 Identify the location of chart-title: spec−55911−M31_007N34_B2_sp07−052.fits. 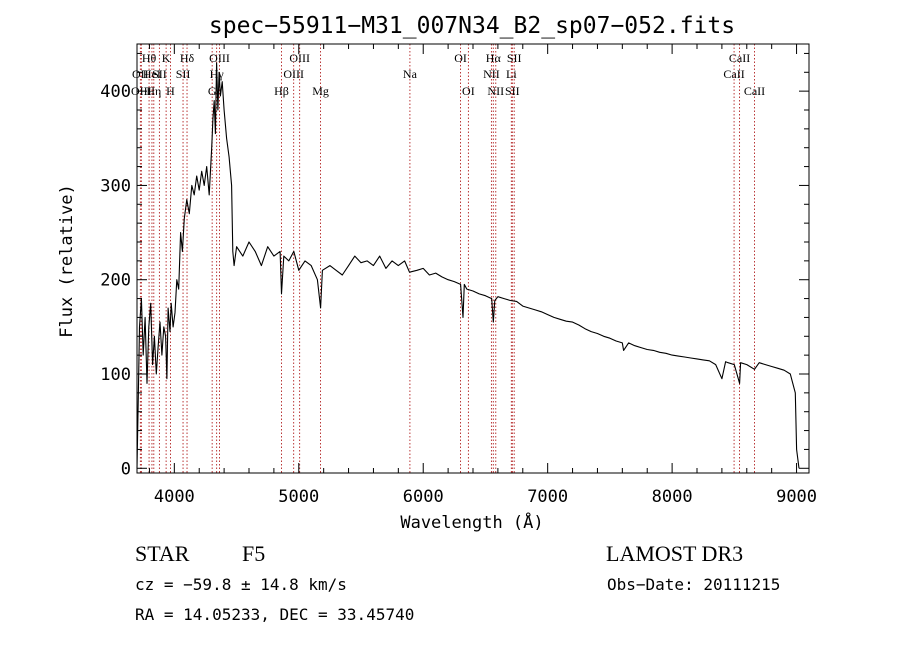
(472, 26).